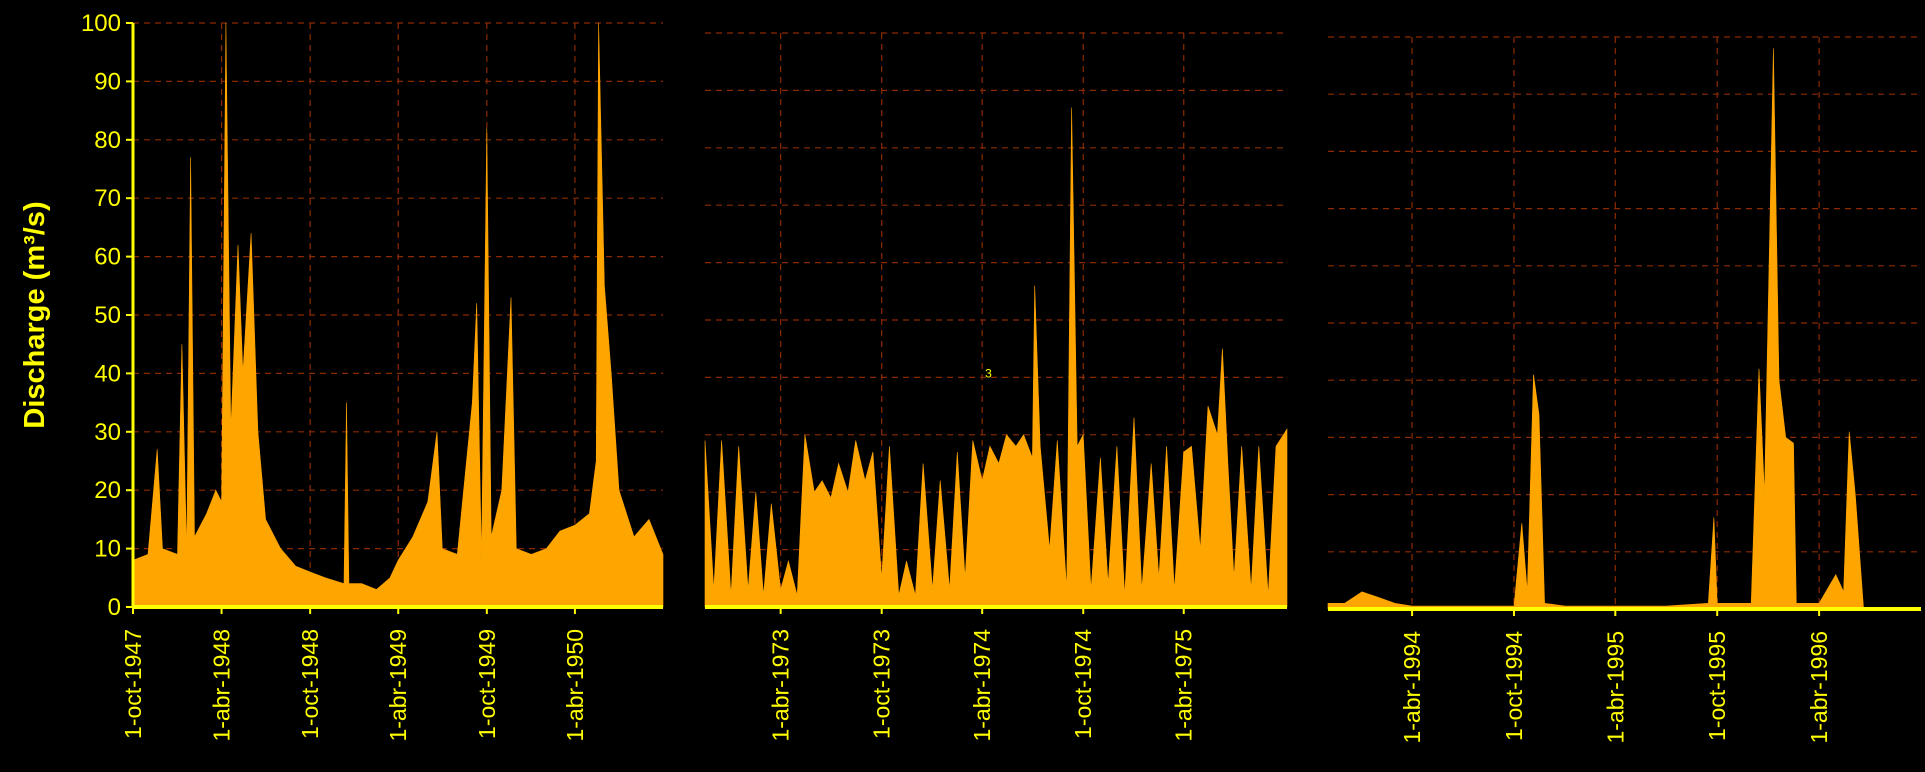  I want to click on x-tick-label: 1-abr-1949, so click(398, 685).